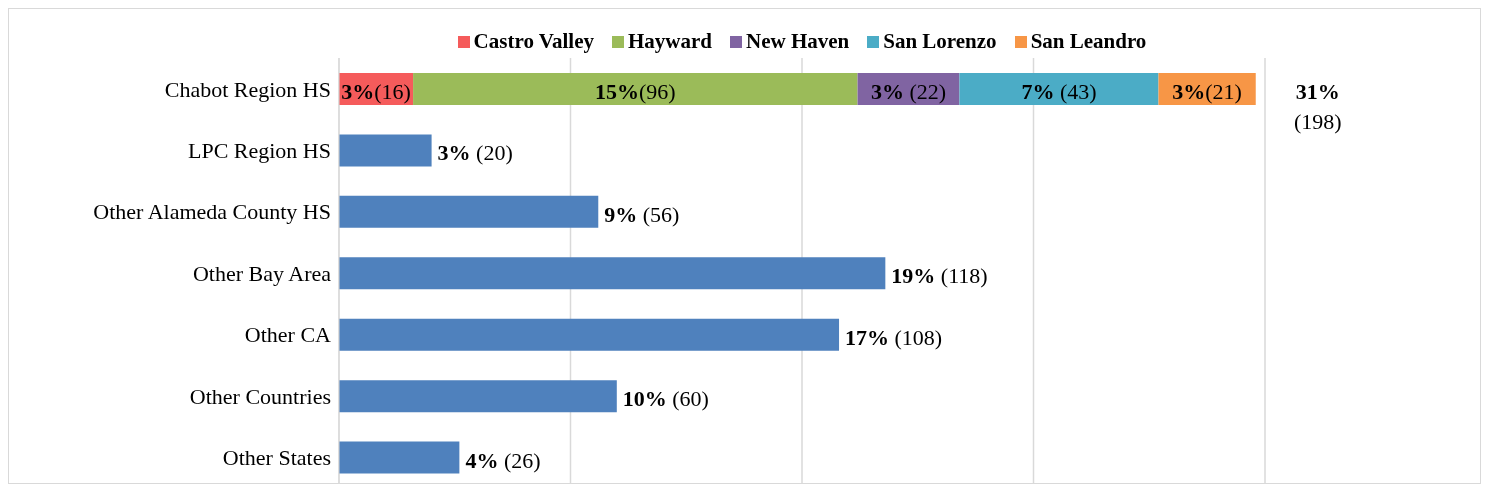 The image size is (1489, 491). I want to click on y-tick-label: Other Countries, so click(260, 396).